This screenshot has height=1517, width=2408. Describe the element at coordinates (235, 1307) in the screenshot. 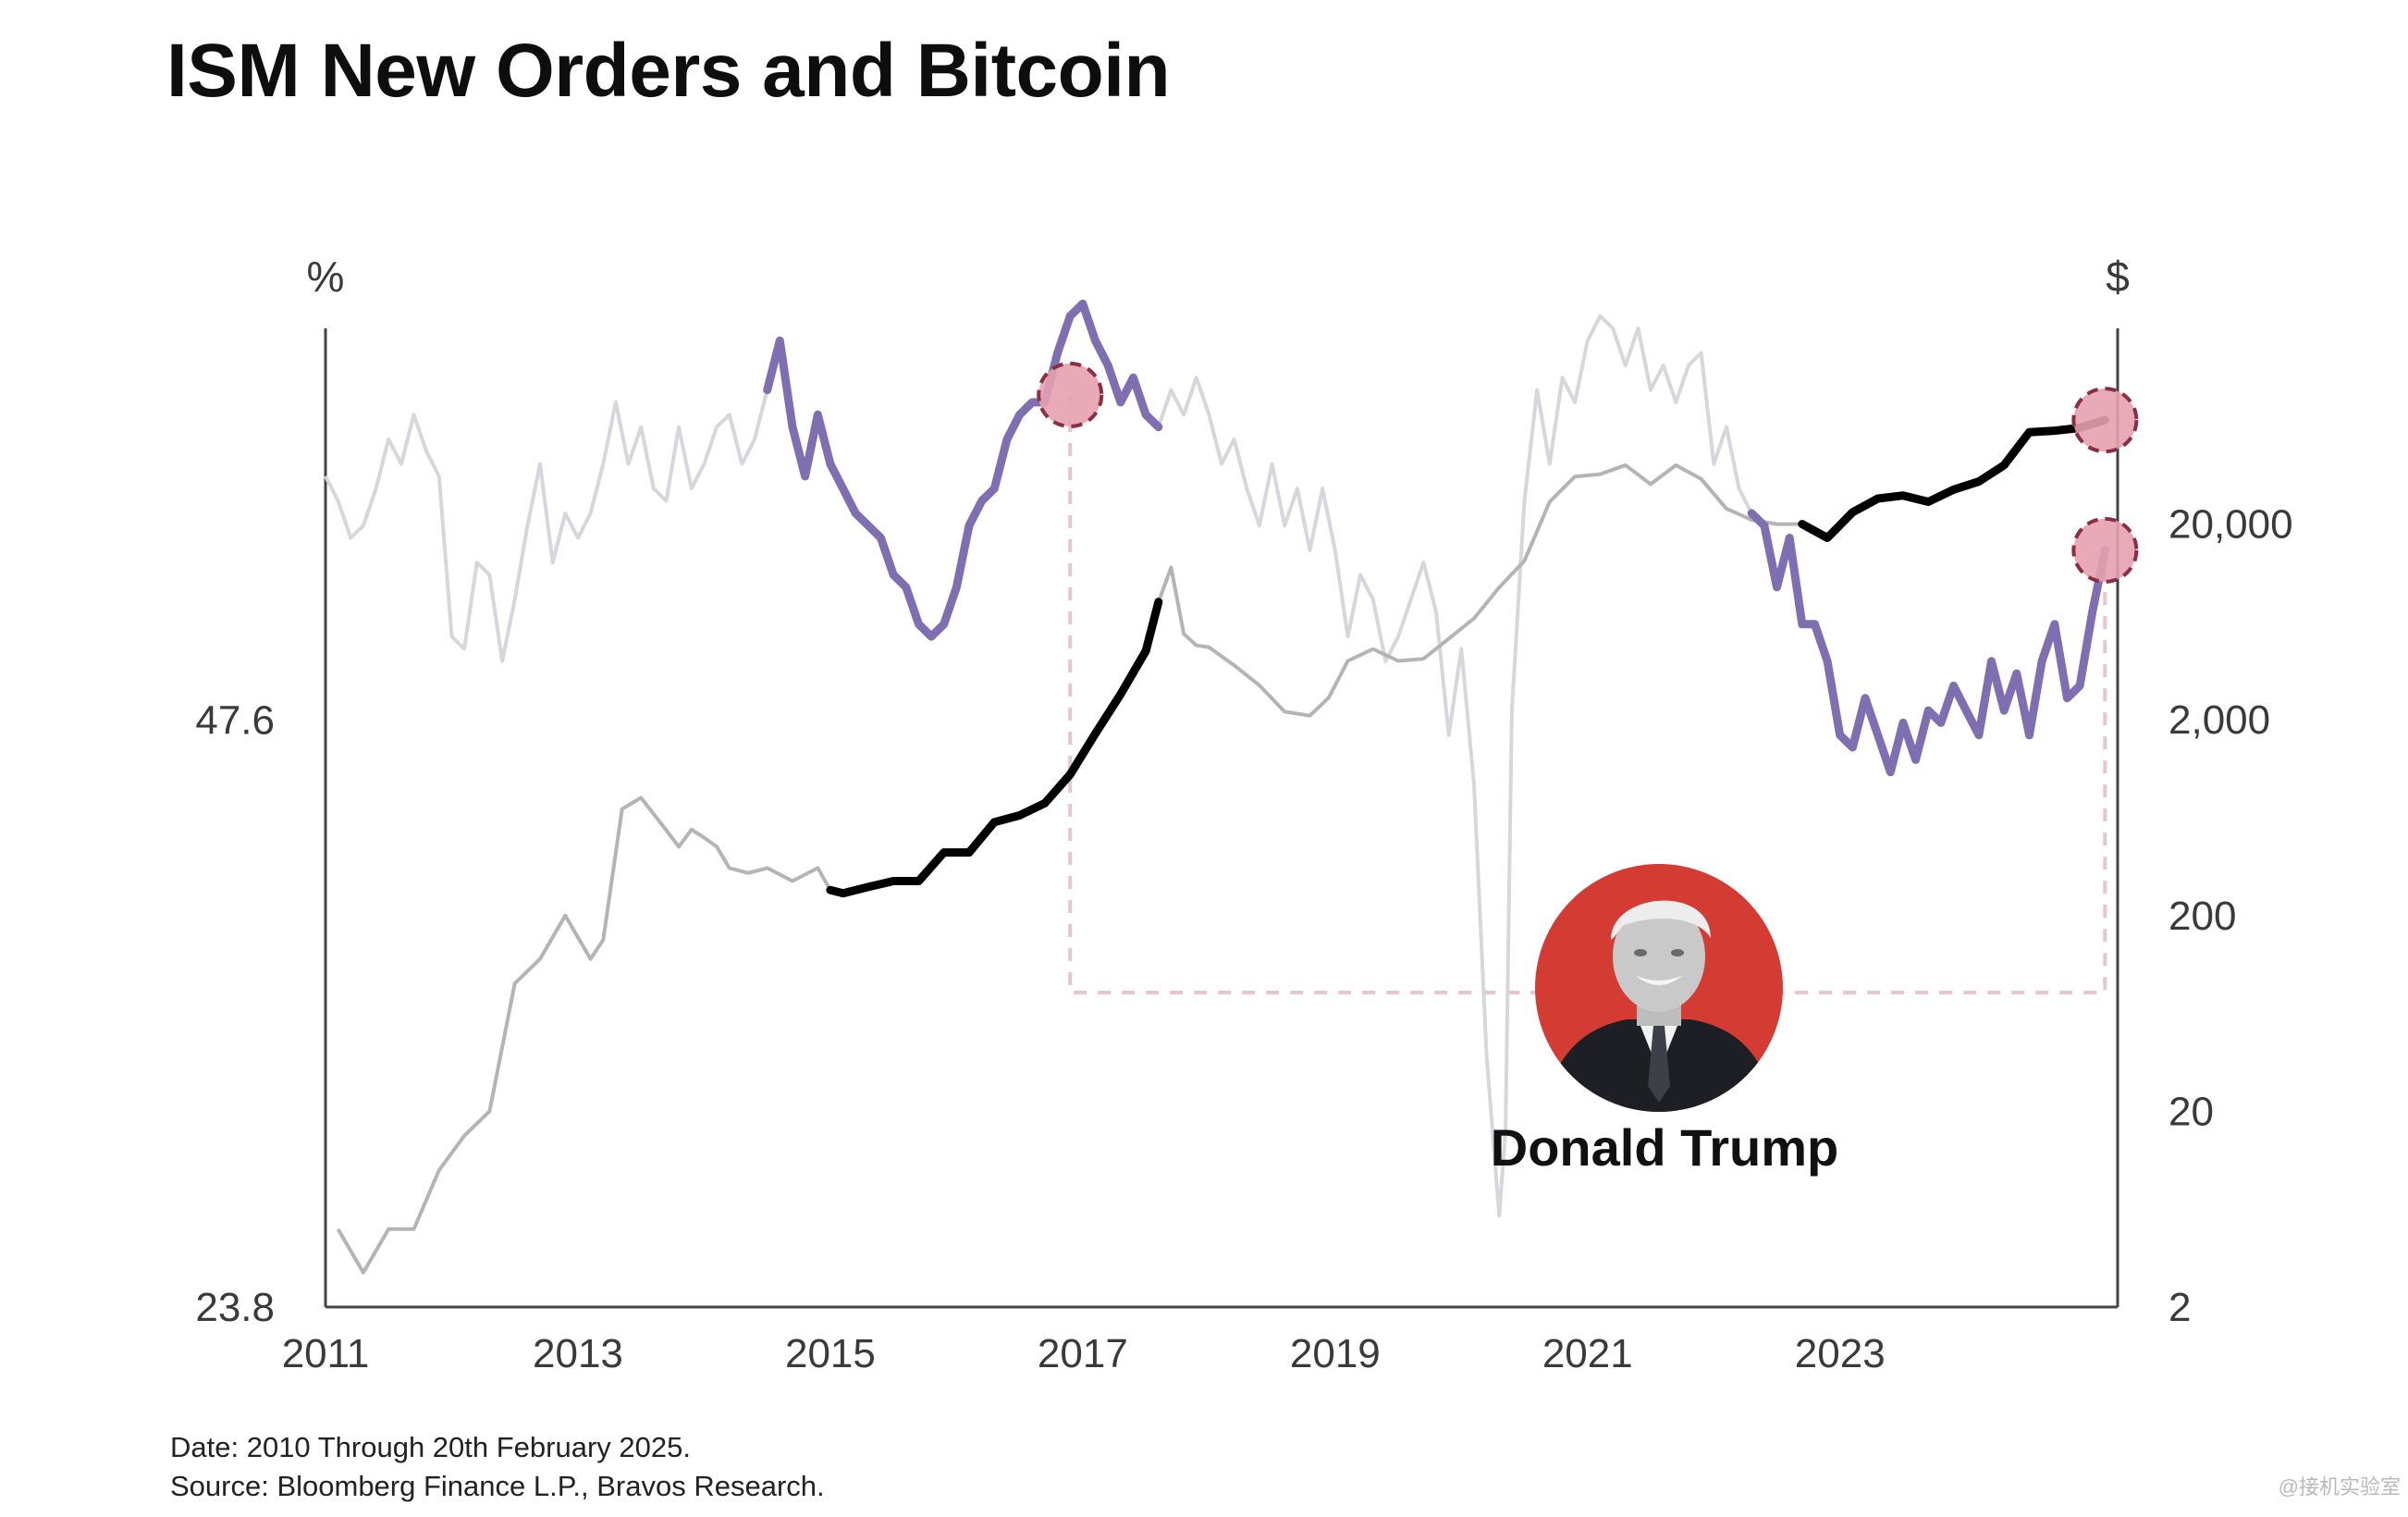

I see `left-tick-label: 23.8` at that location.